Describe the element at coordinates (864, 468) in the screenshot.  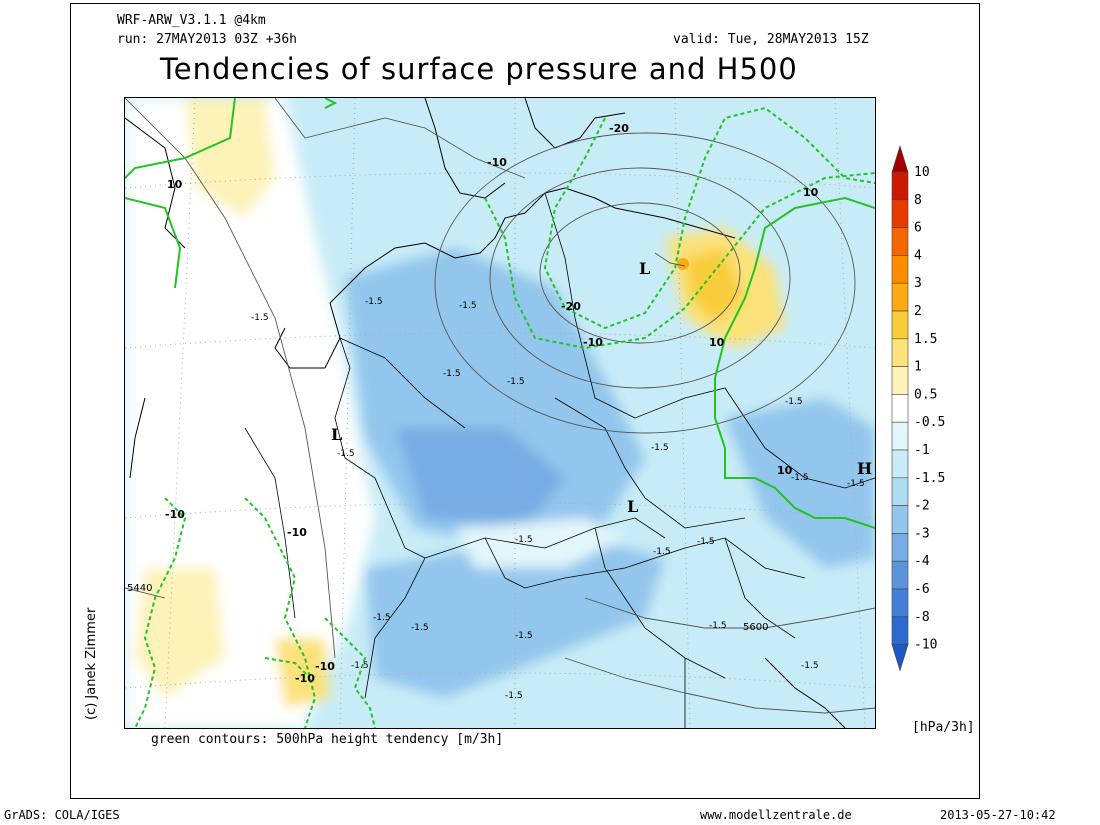
I see `high-marker: H` at that location.